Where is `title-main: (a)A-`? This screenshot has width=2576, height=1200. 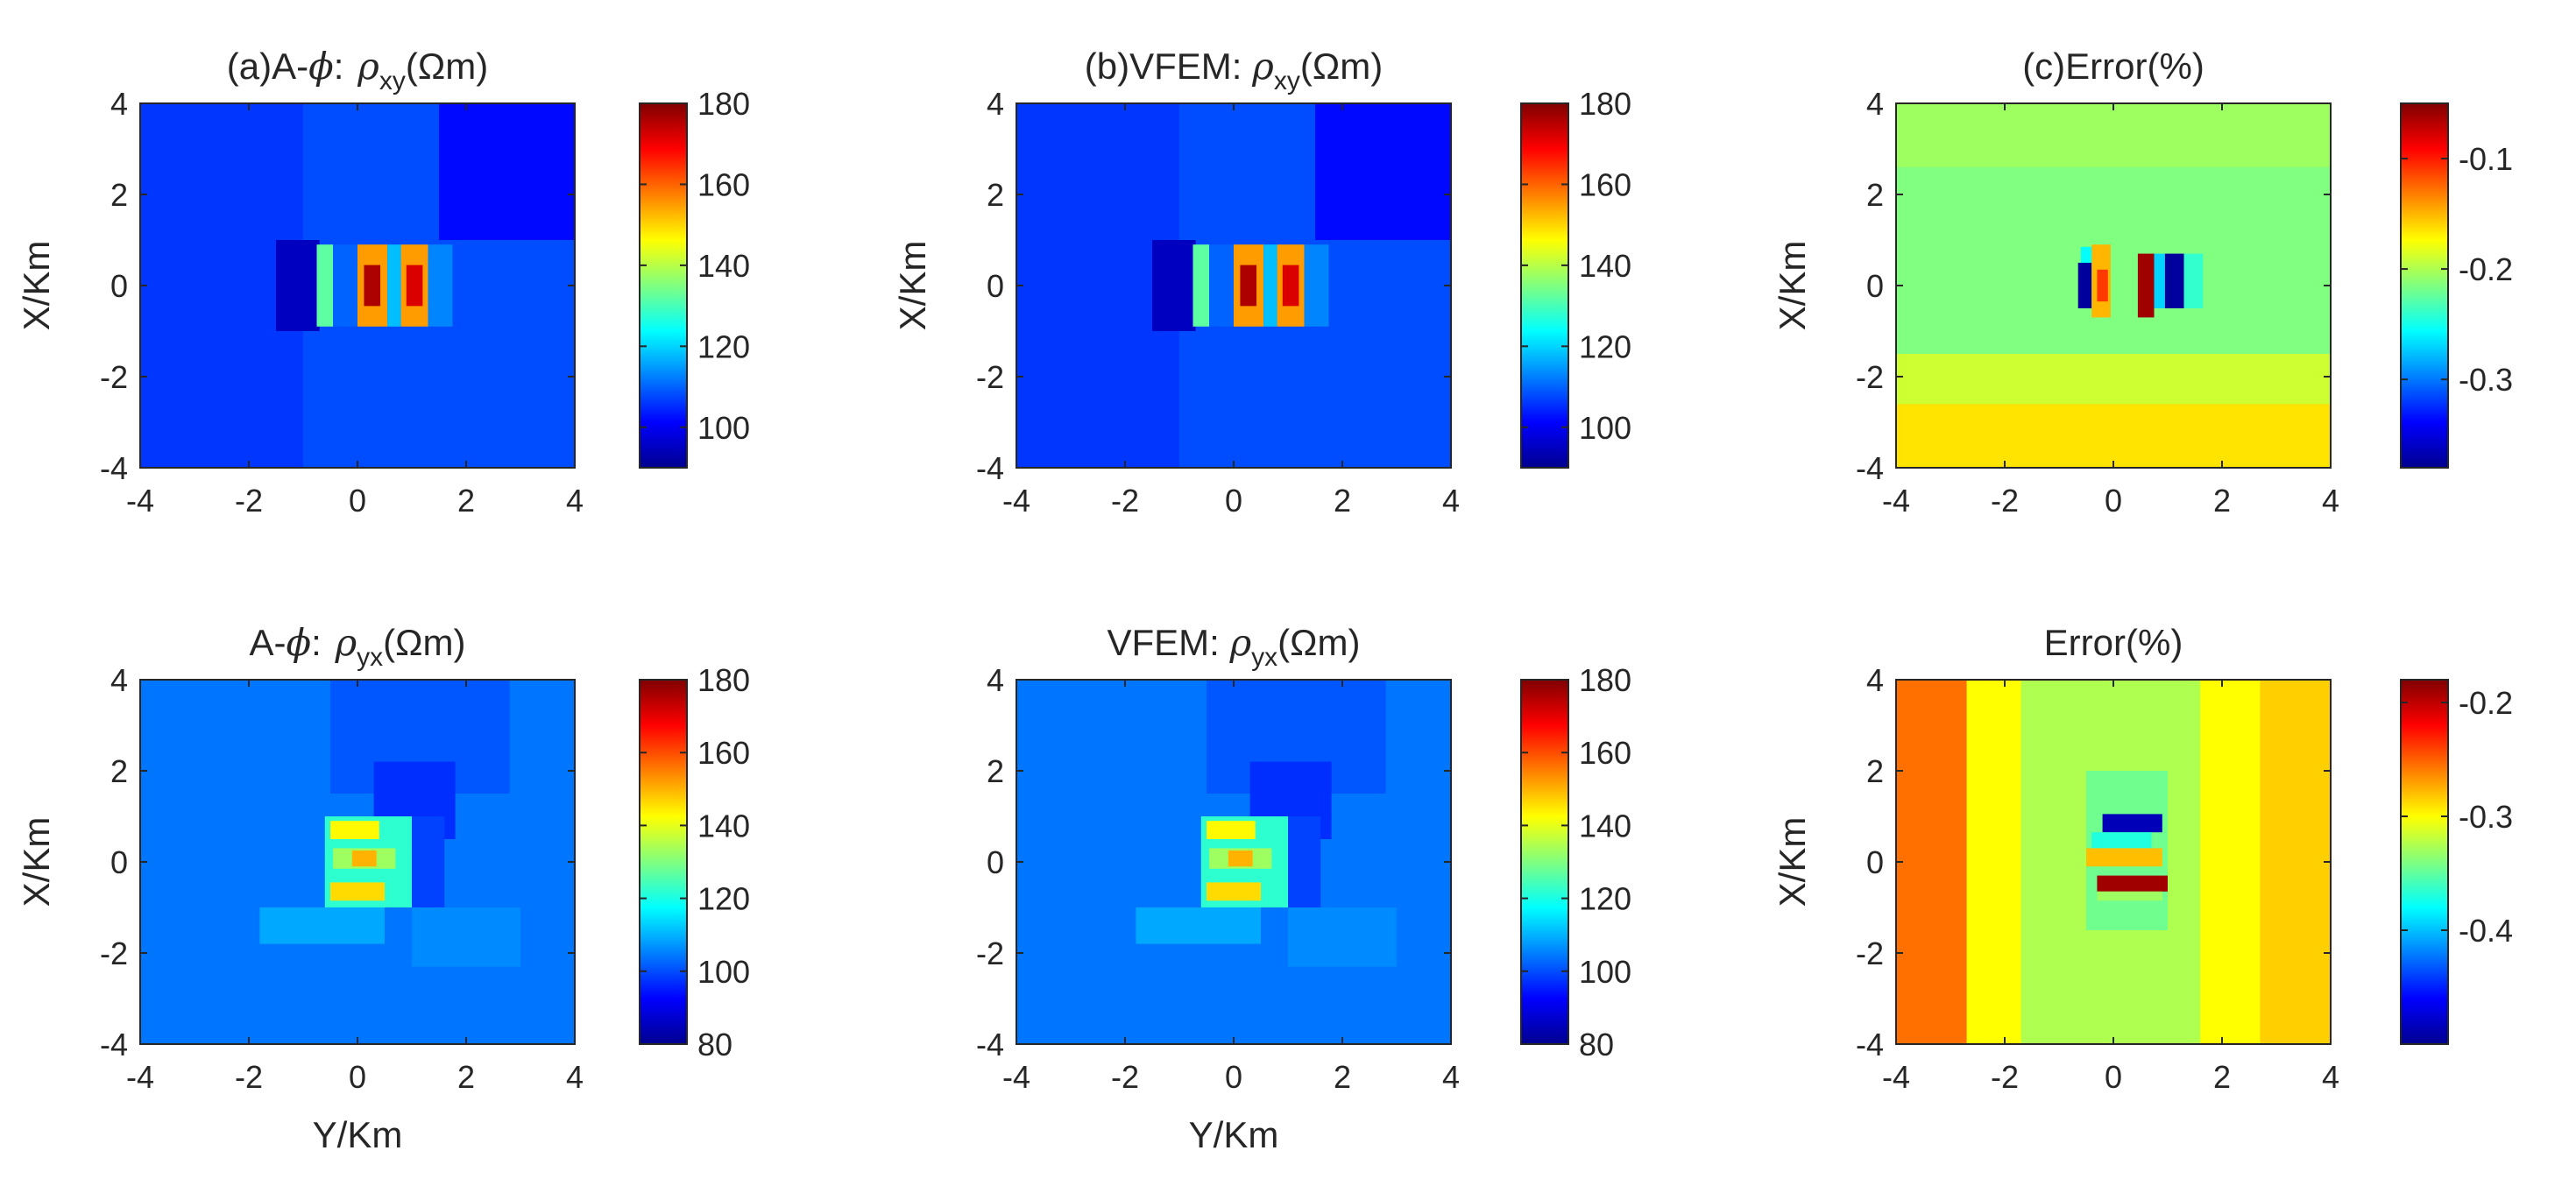
title-main: (a)A- is located at coordinates (267, 66).